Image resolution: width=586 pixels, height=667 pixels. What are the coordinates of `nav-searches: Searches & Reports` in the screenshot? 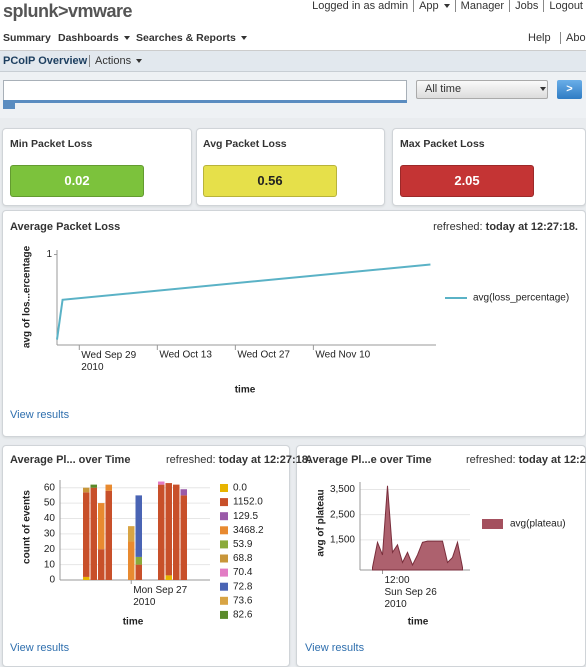 It's located at (191, 38).